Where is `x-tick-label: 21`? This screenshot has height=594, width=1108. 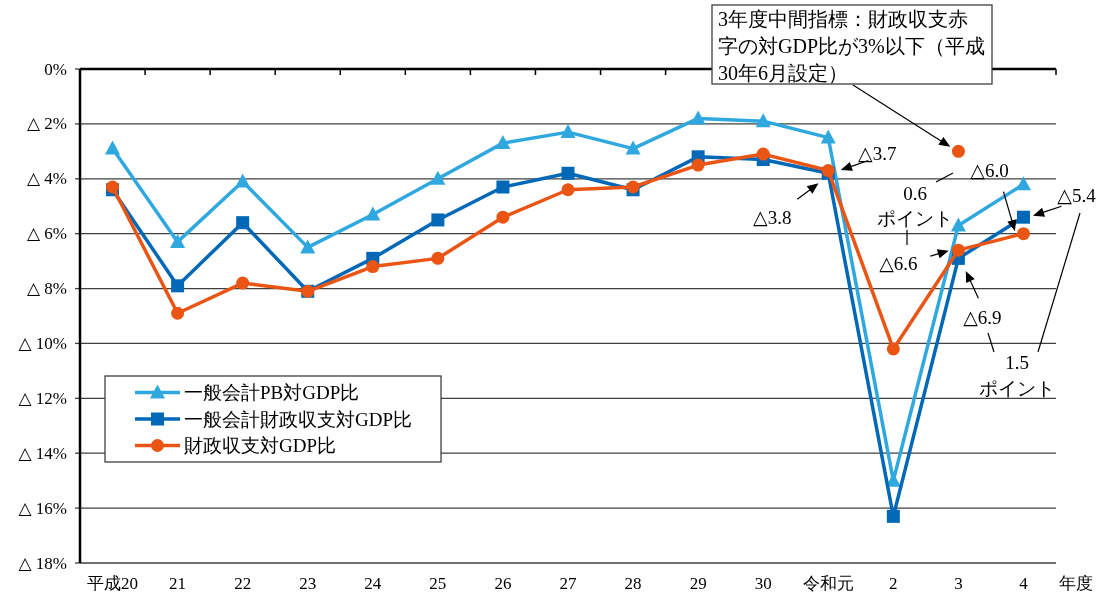
x-tick-label: 21 is located at coordinates (178, 583).